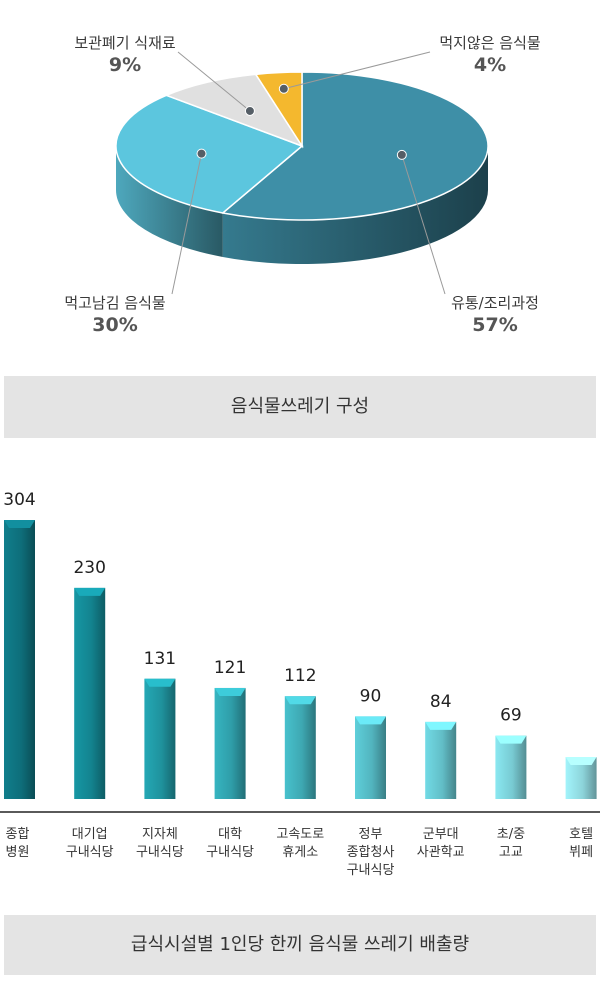 This screenshot has width=600, height=982. Describe the element at coordinates (89, 568) in the screenshot. I see `bar-value-label: 230` at that location.